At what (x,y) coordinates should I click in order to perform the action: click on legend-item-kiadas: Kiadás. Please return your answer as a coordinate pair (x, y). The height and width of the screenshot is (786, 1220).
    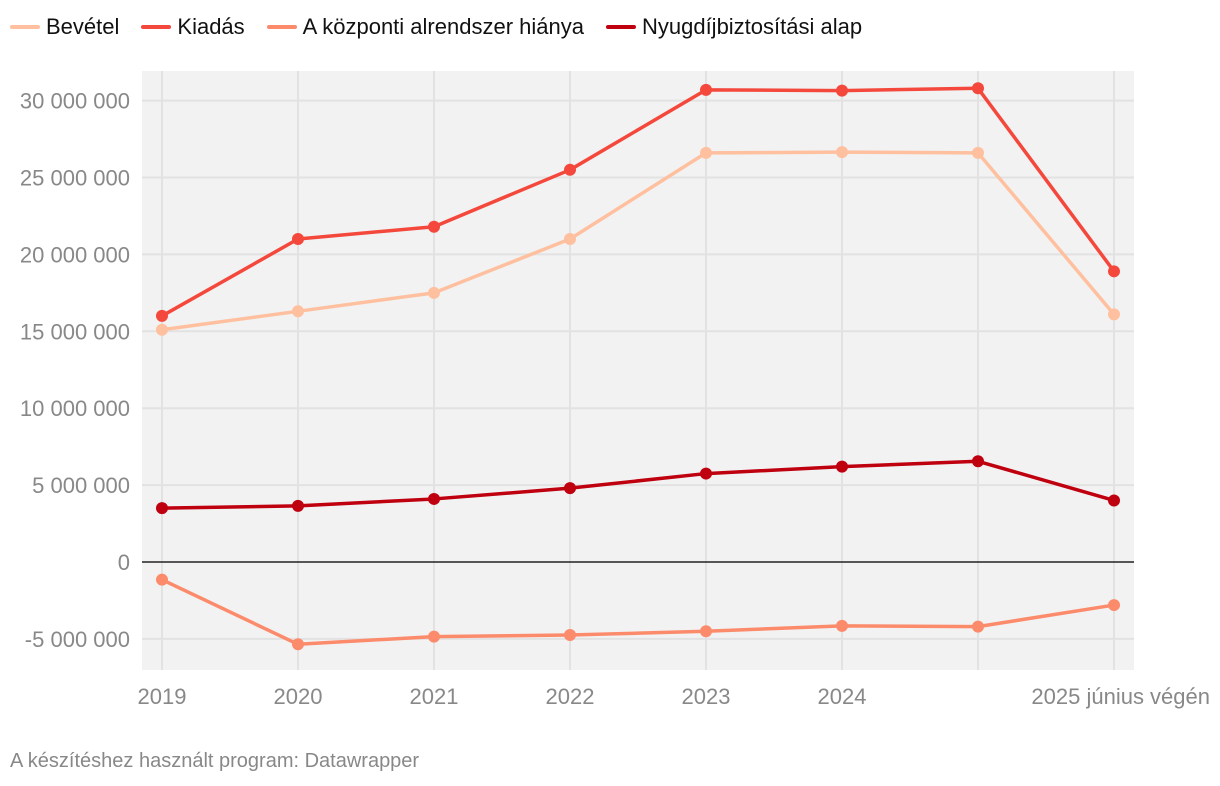
    Looking at the image, I should click on (193, 27).